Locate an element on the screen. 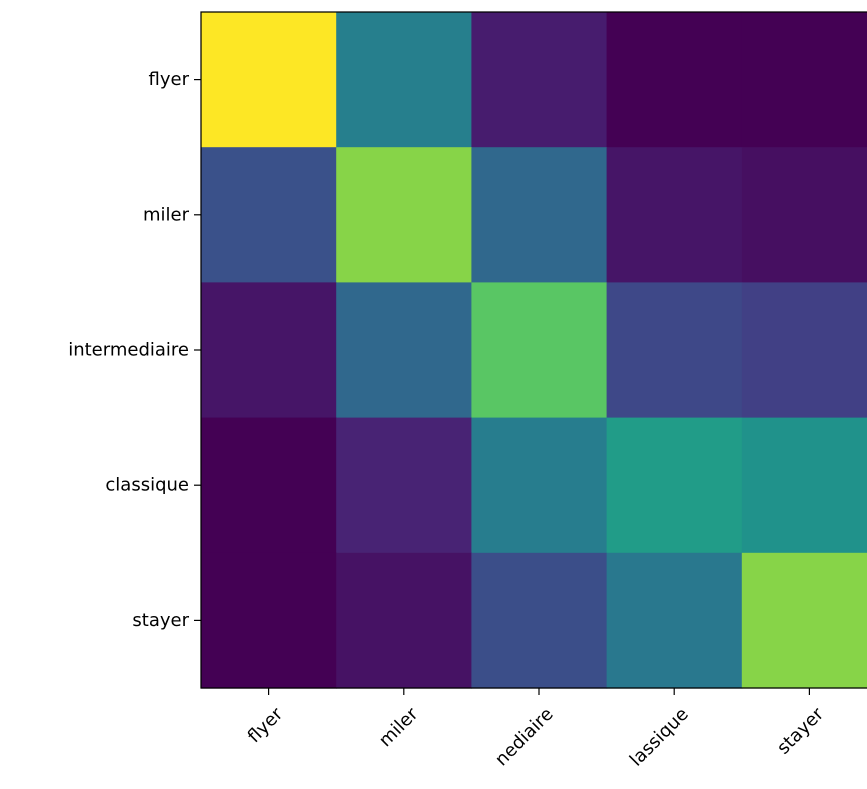 The image size is (867, 789). heatmap-cell-classique-classique is located at coordinates (674, 485).